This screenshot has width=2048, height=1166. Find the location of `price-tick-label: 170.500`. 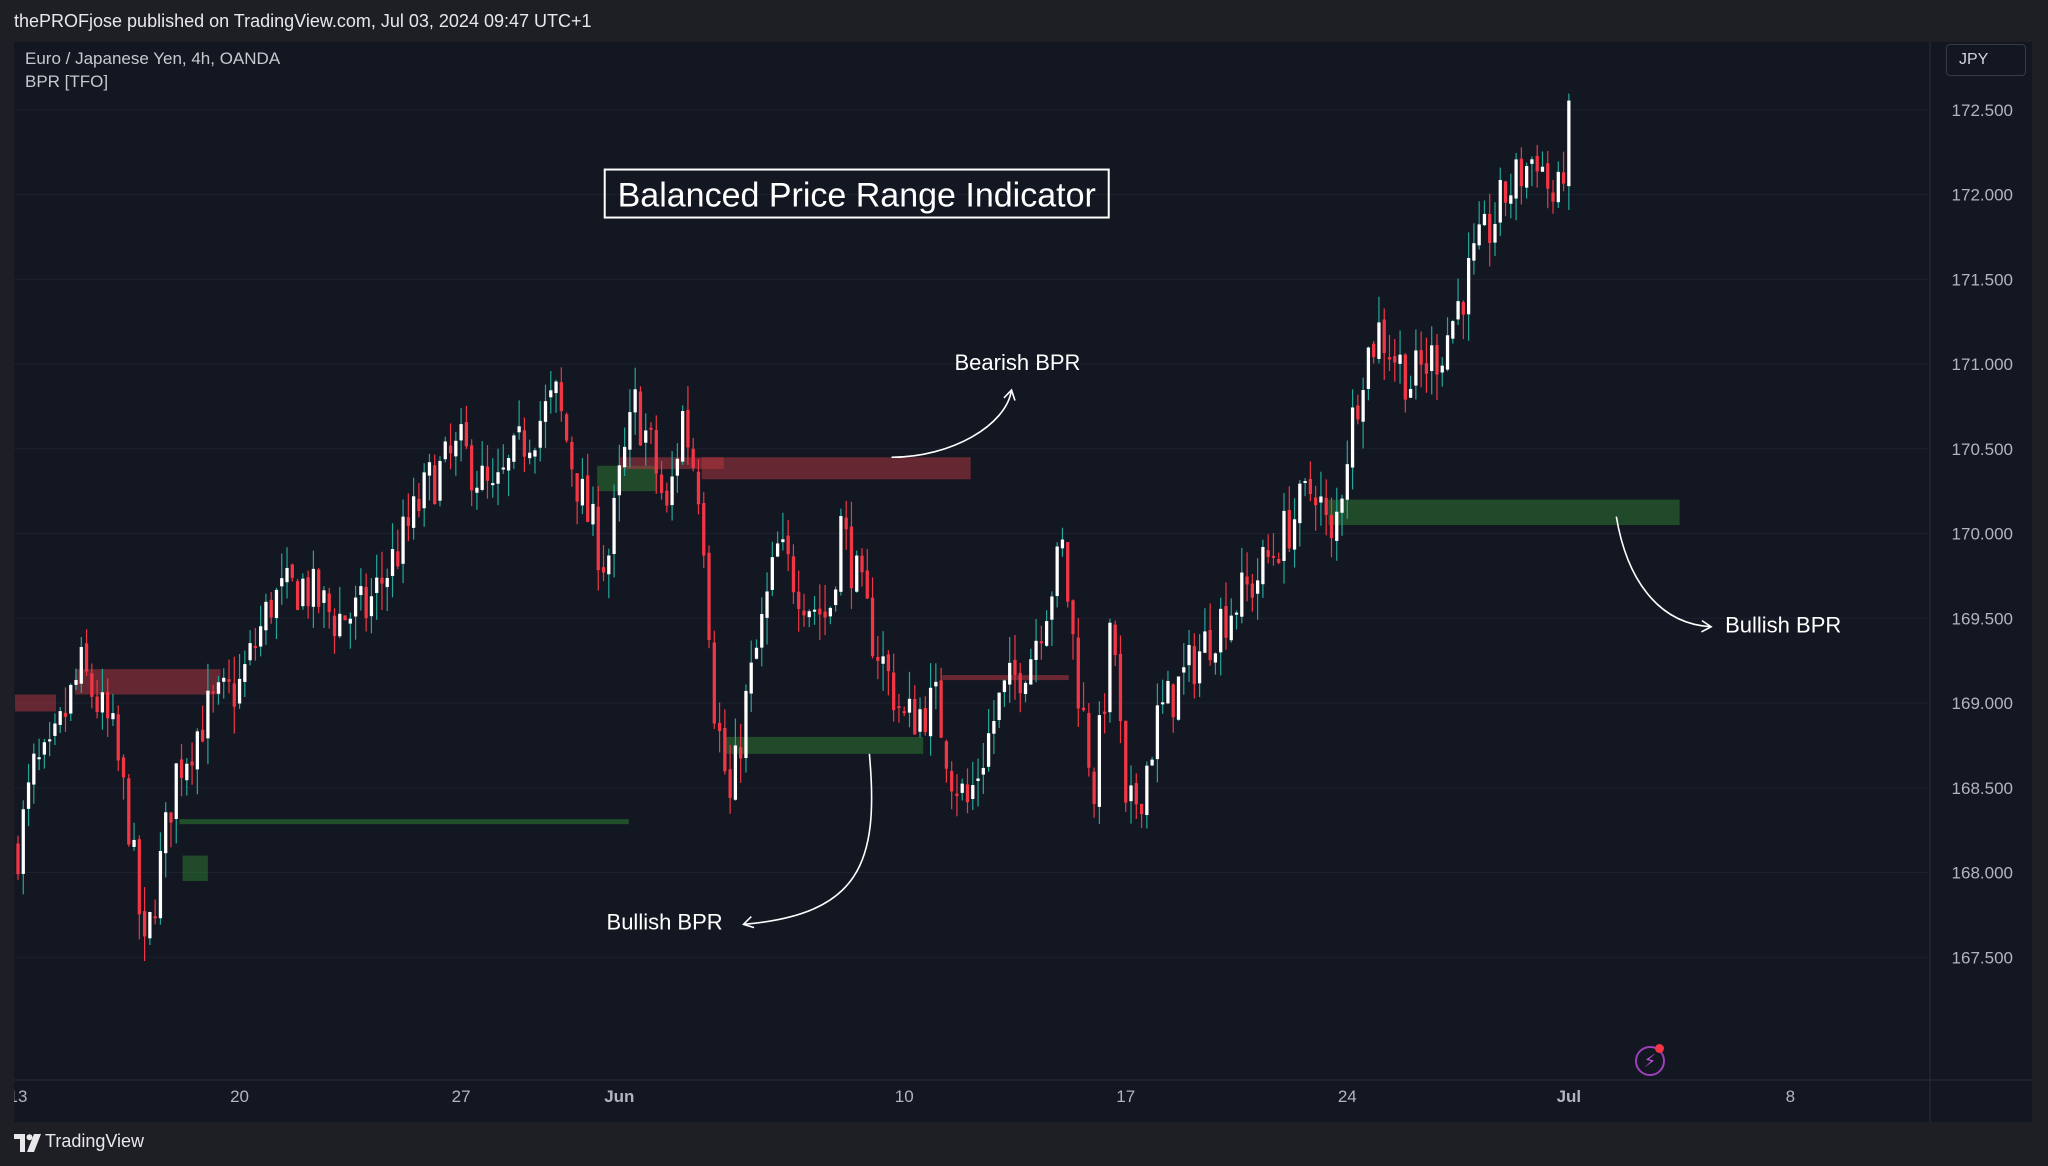

price-tick-label: 170.500 is located at coordinates (1982, 449).